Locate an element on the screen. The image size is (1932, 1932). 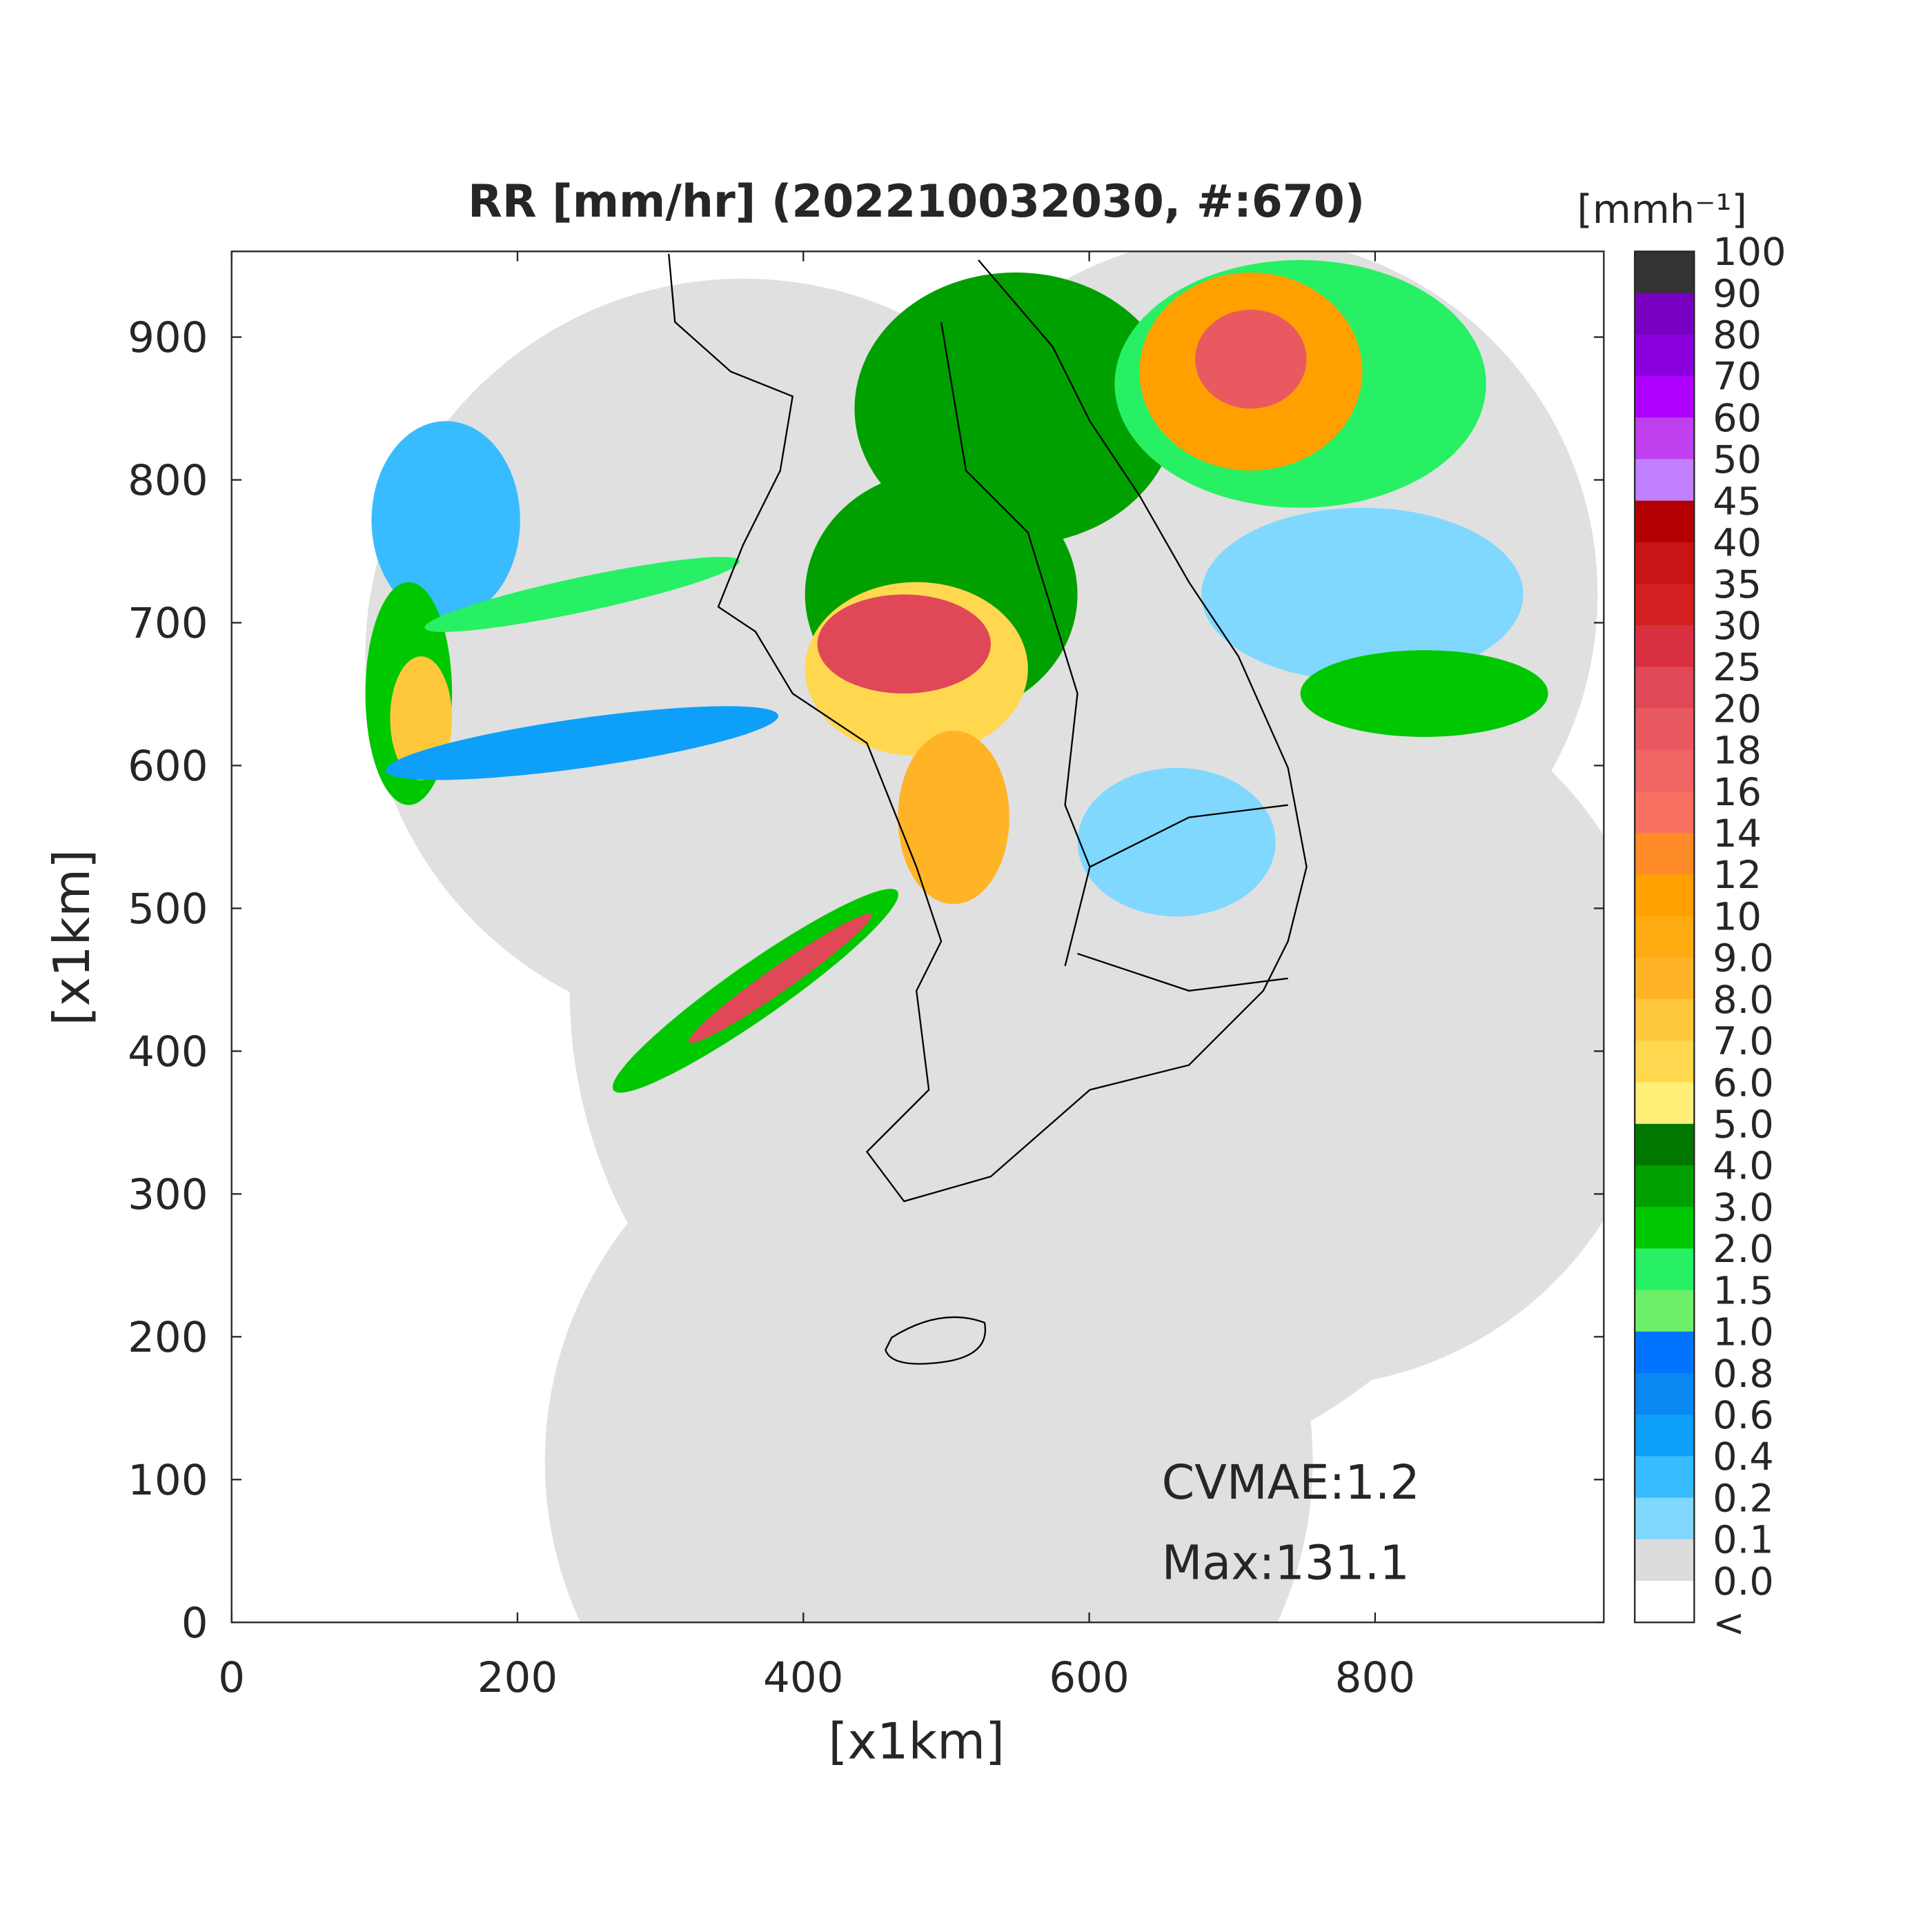
y-tick-label: 900 is located at coordinates (168, 337).